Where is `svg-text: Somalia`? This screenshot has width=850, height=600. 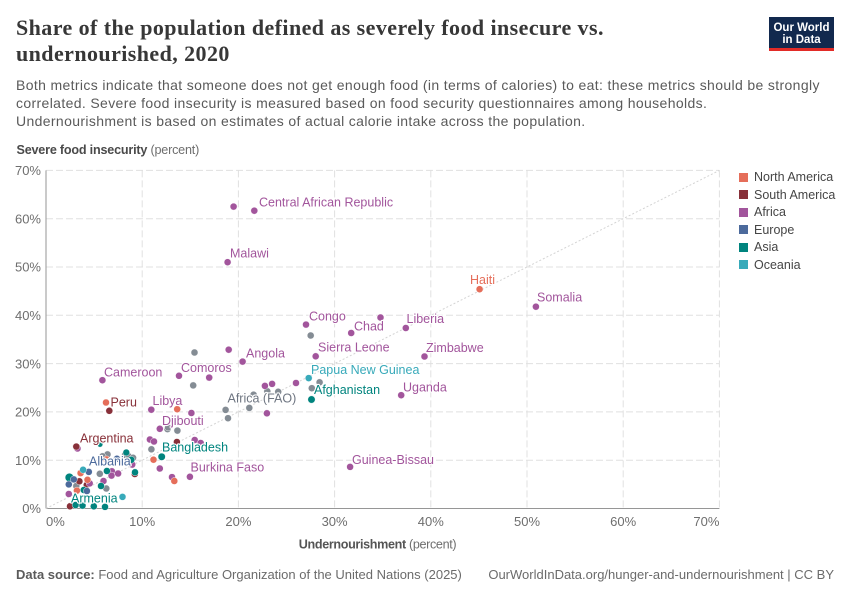 svg-text: Somalia is located at coordinates (559, 298).